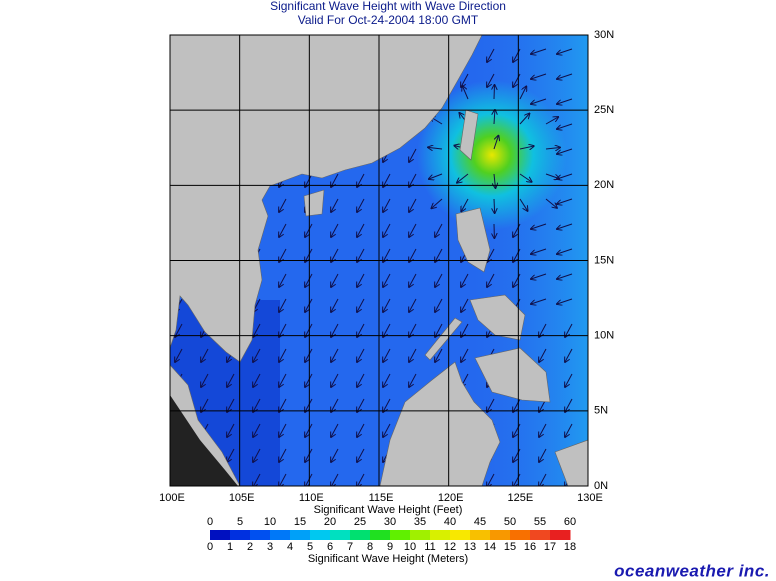 Image resolution: width=776 pixels, height=581 pixels. What do you see at coordinates (388, 510) in the screenshot?
I see `feet-title: Significant Wave Height (Feet)` at bounding box center [388, 510].